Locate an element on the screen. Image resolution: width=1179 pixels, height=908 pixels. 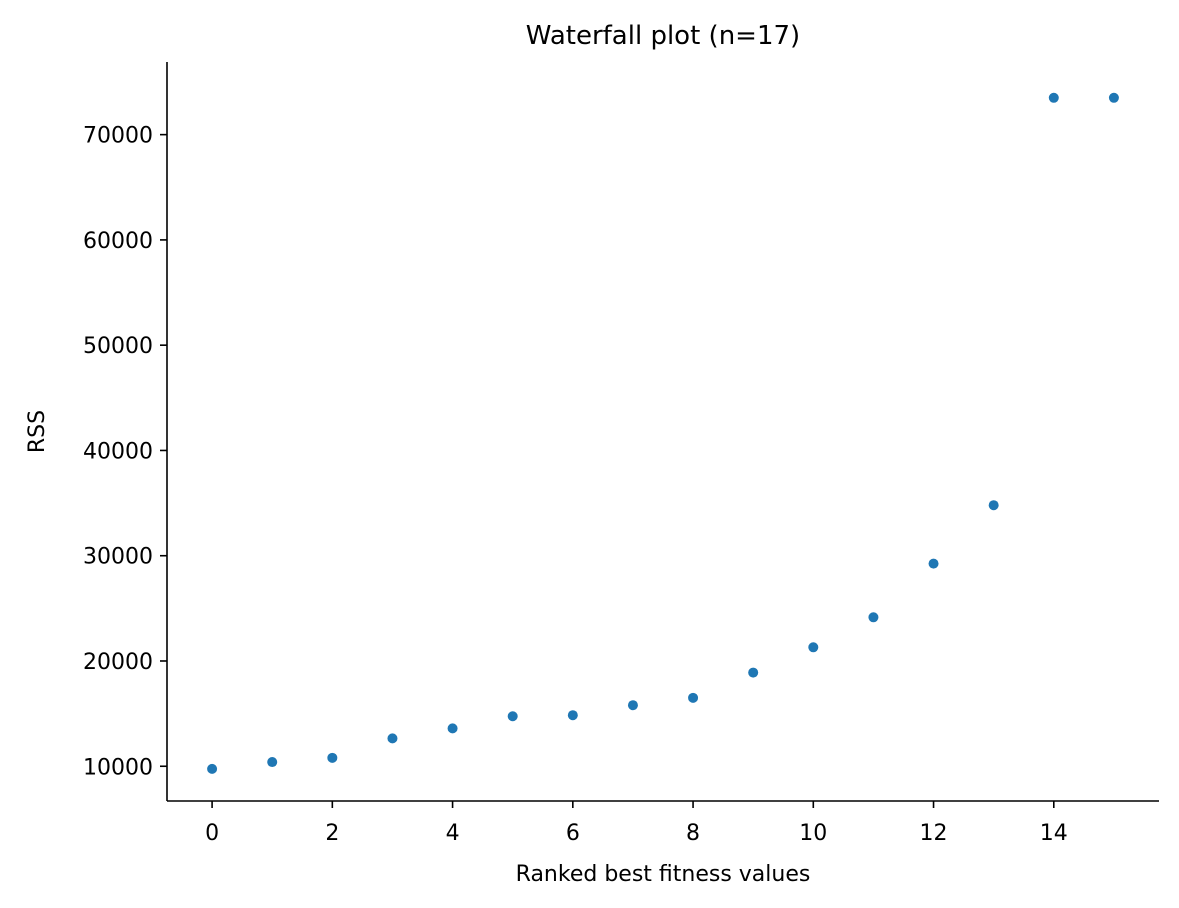
x-axis-ticks: 0 2 4 6 8 10 12 14 is located at coordinates (636, 823).